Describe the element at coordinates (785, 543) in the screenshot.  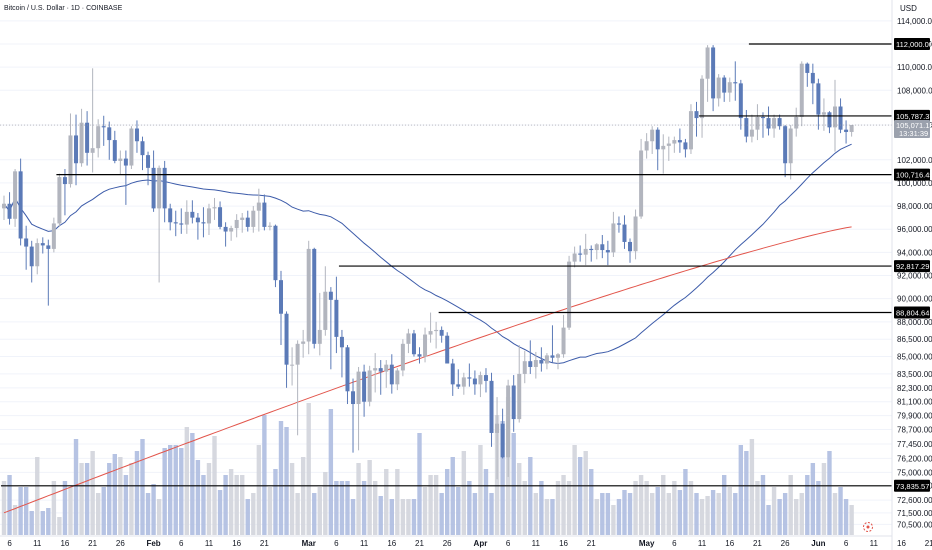
I see `date-tick-label: 26` at that location.